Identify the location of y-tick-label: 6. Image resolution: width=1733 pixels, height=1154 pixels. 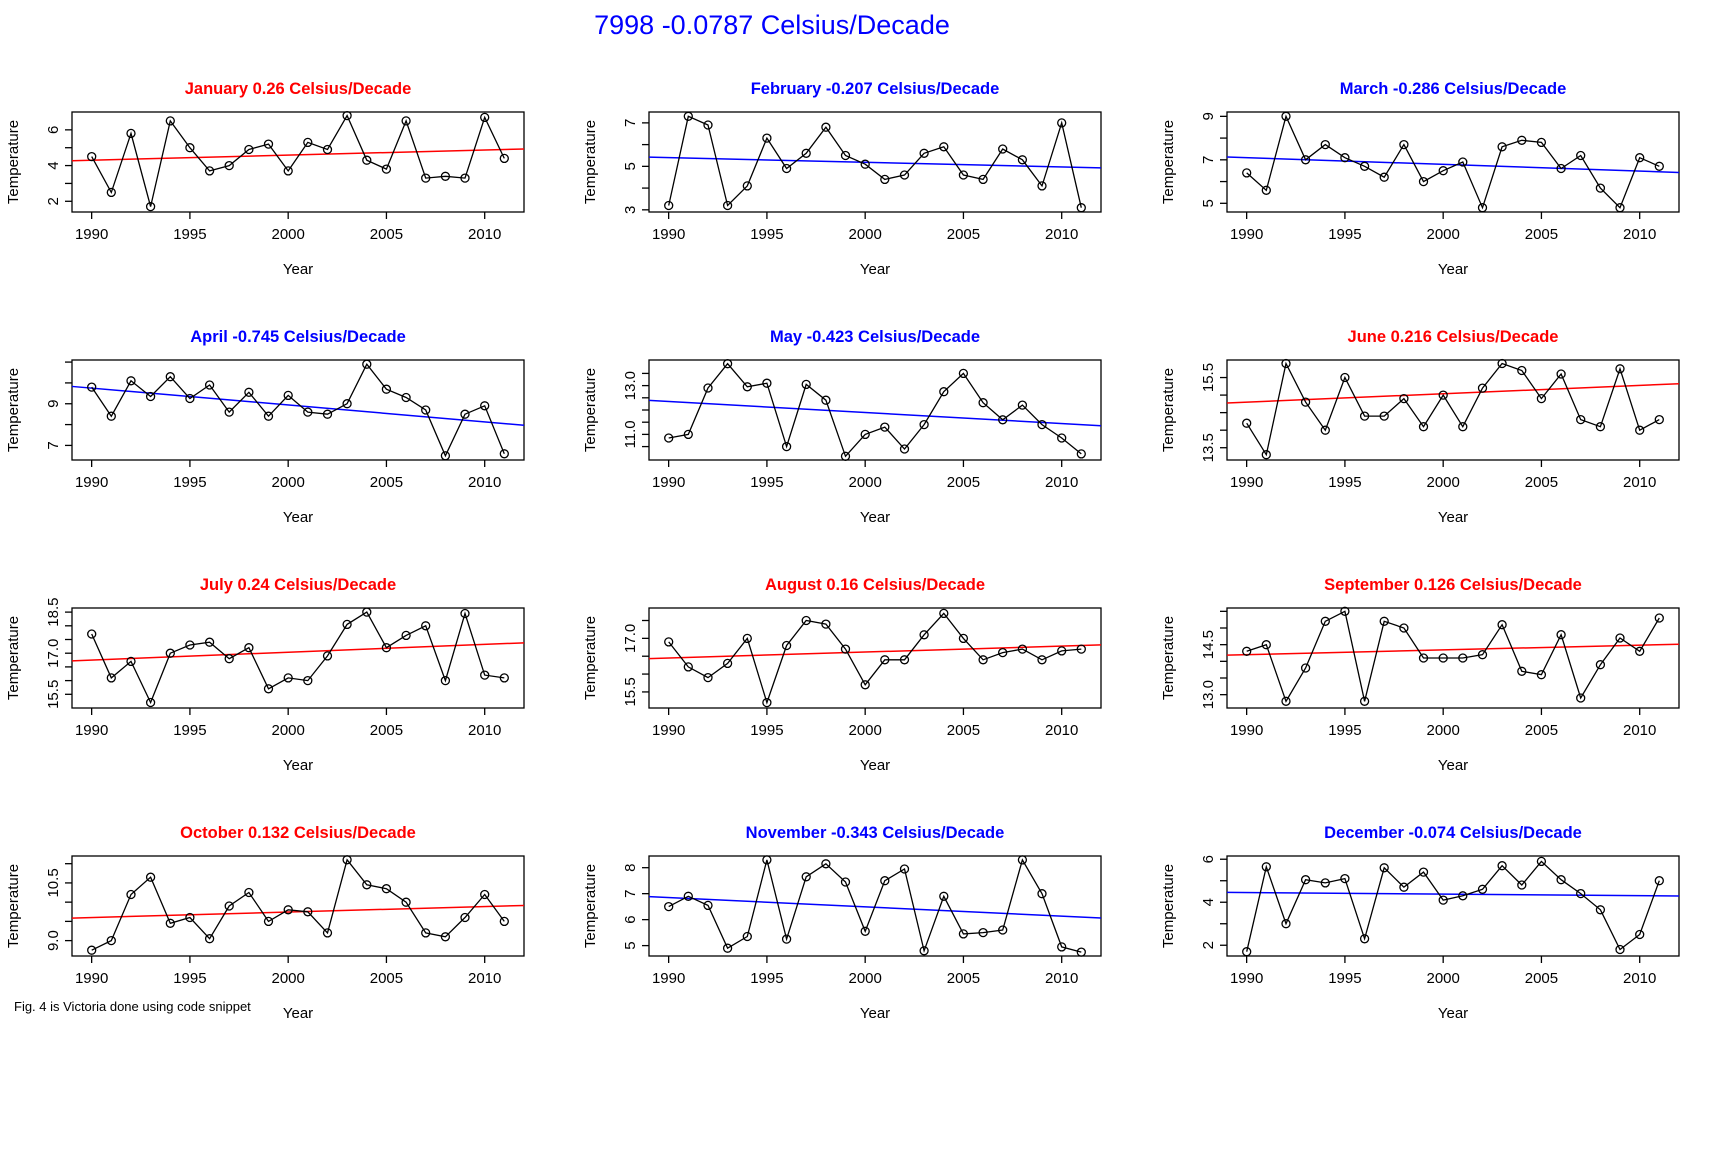
(630, 919).